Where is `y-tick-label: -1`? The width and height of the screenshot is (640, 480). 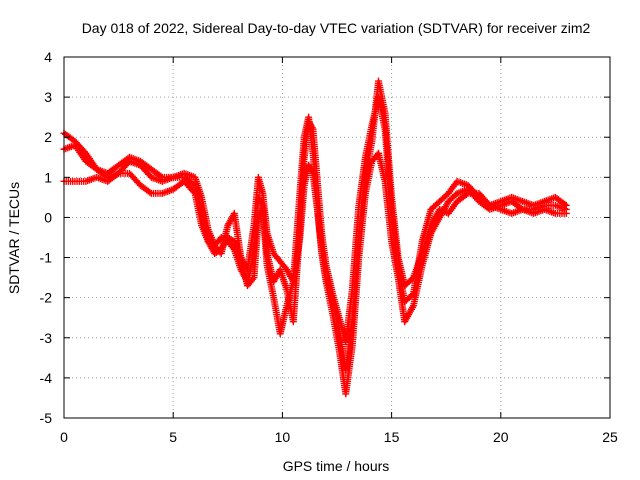 y-tick-label: -1 is located at coordinates (46, 258).